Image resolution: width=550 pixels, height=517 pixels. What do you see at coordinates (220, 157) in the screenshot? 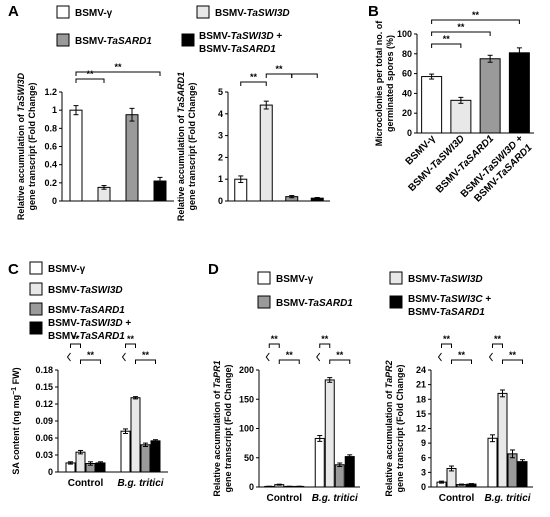
I see `y-tick-label: 2` at bounding box center [220, 157].